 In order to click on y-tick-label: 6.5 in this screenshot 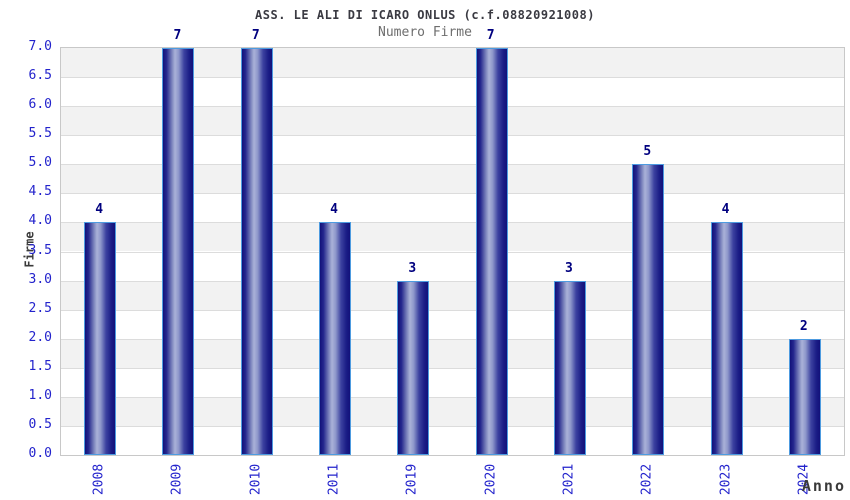, I will do `click(40, 76)`.